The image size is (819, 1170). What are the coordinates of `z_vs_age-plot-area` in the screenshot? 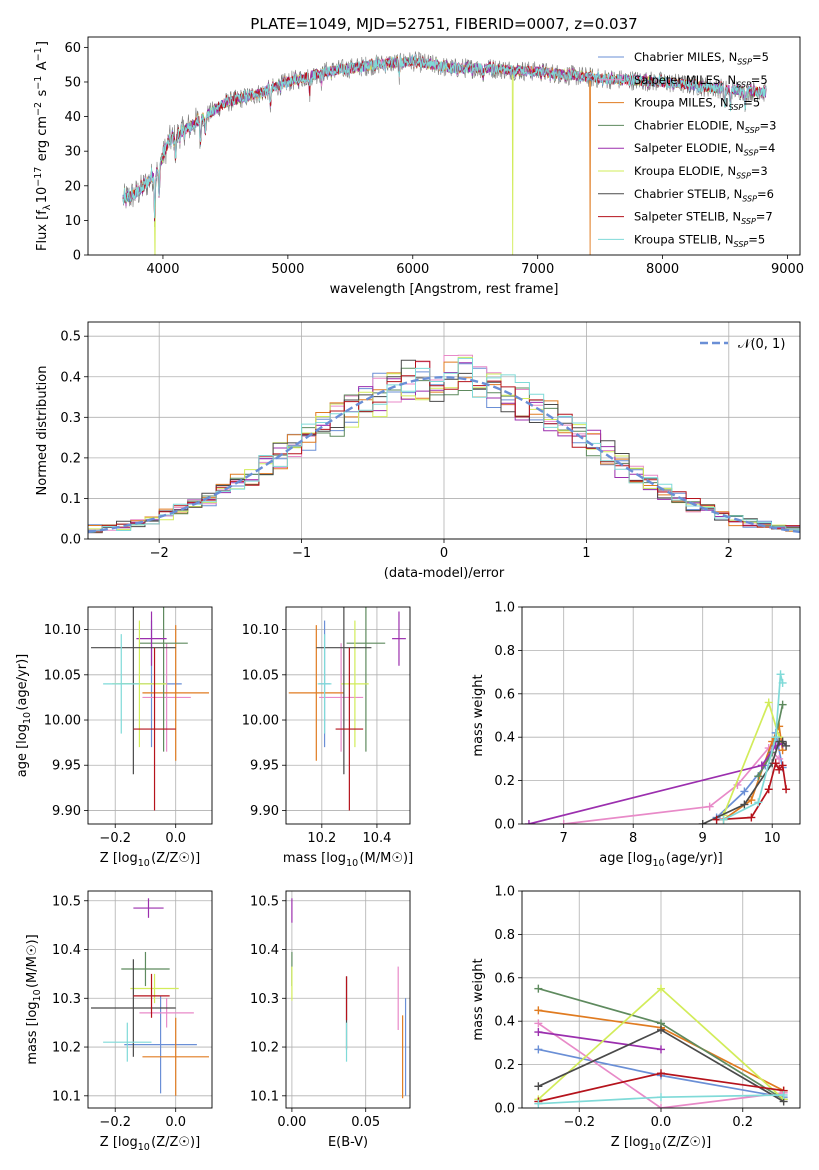 It's located at (150, 709).